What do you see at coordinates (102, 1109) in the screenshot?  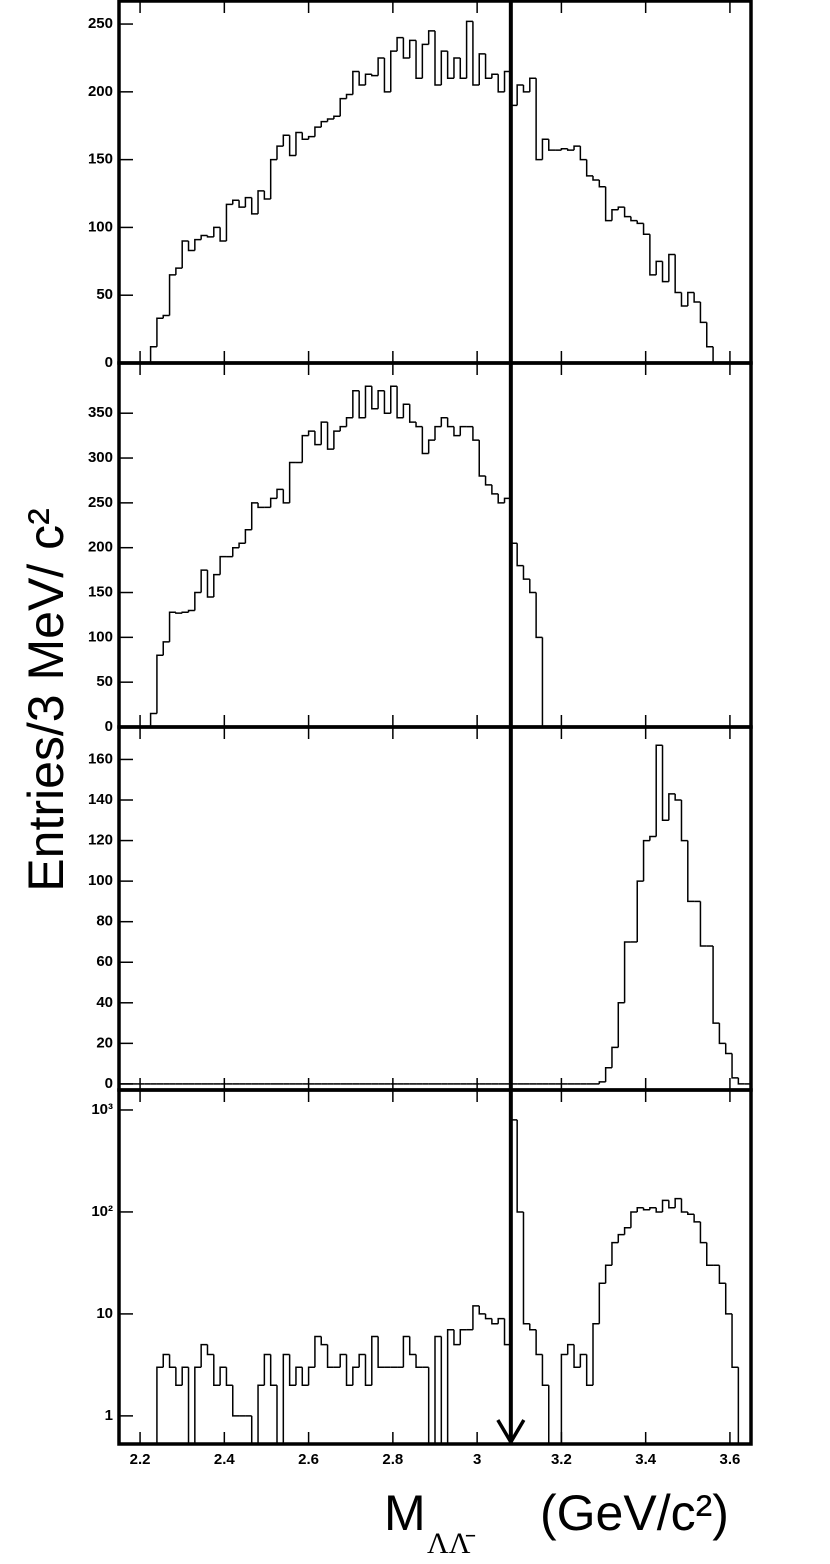 I see `y-tick-label: 10³` at bounding box center [102, 1109].